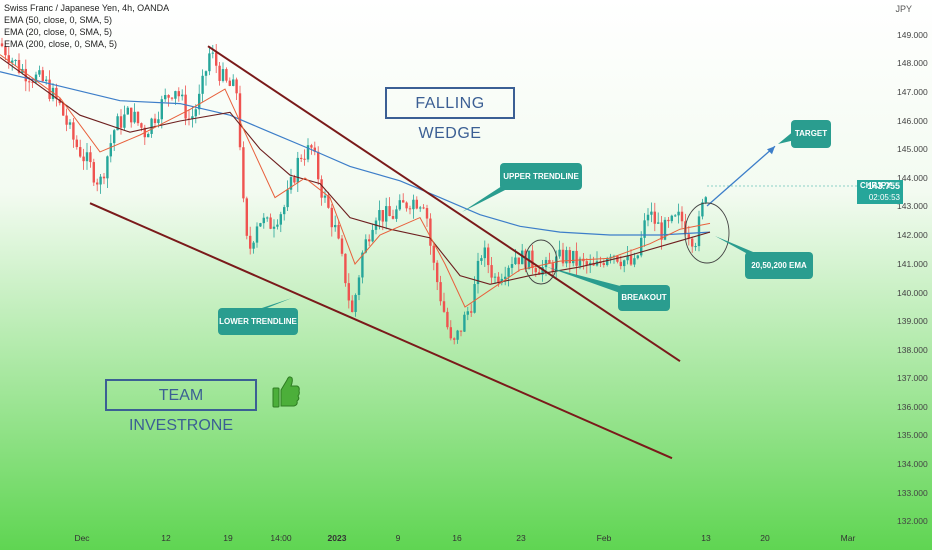 The width and height of the screenshot is (932, 550). What do you see at coordinates (765, 538) in the screenshot?
I see `x-tick-label: 20` at bounding box center [765, 538].